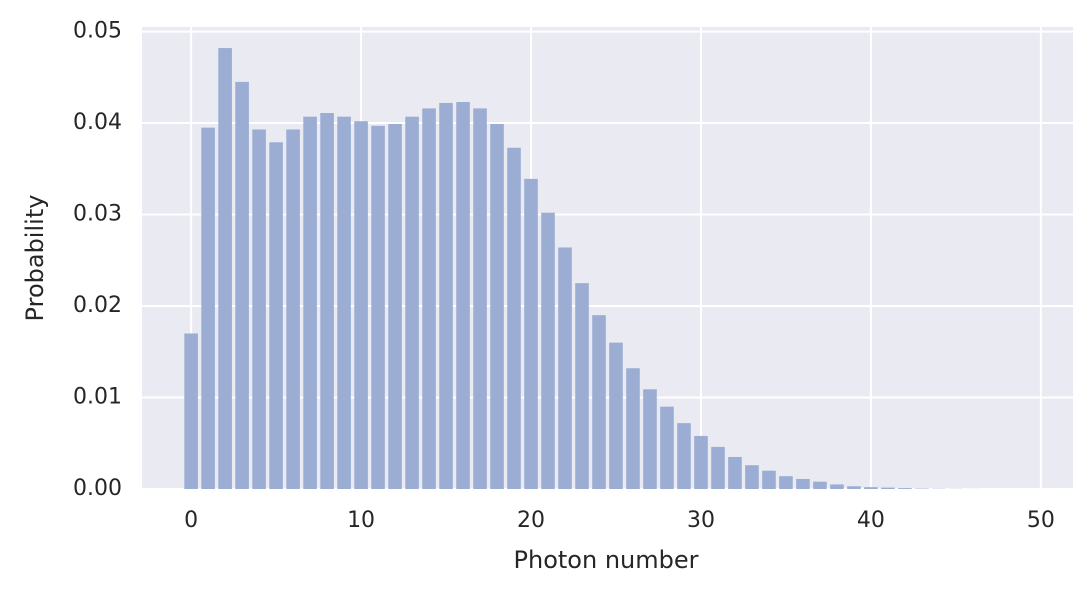  I want to click on y-tick-label: 0.01, so click(97, 397).